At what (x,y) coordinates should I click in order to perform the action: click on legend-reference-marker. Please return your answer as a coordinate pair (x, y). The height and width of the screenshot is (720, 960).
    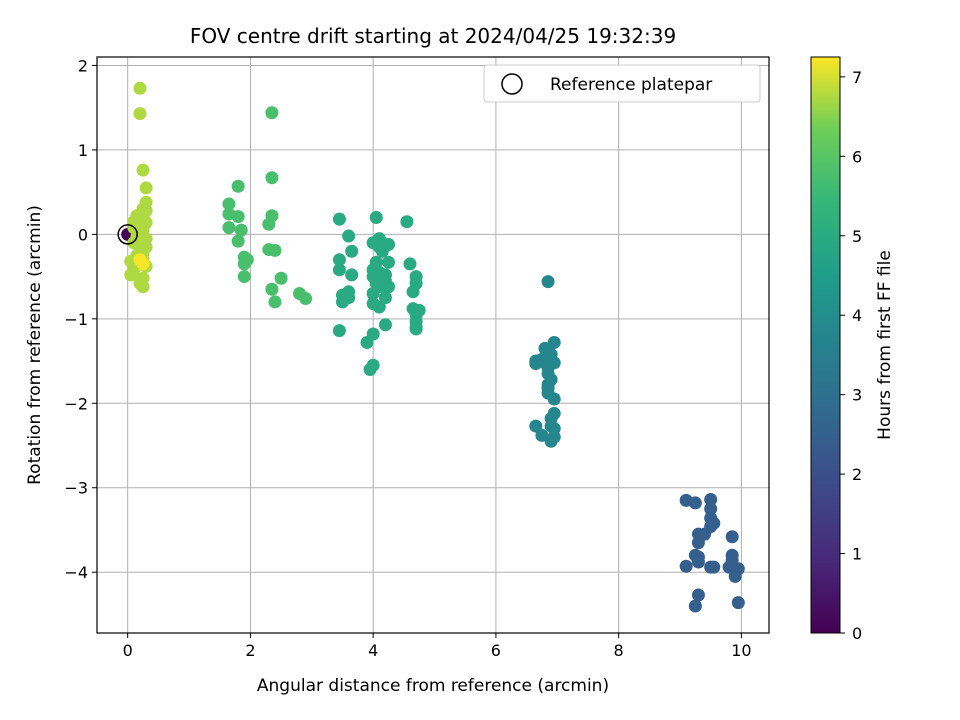
    Looking at the image, I should click on (512, 84).